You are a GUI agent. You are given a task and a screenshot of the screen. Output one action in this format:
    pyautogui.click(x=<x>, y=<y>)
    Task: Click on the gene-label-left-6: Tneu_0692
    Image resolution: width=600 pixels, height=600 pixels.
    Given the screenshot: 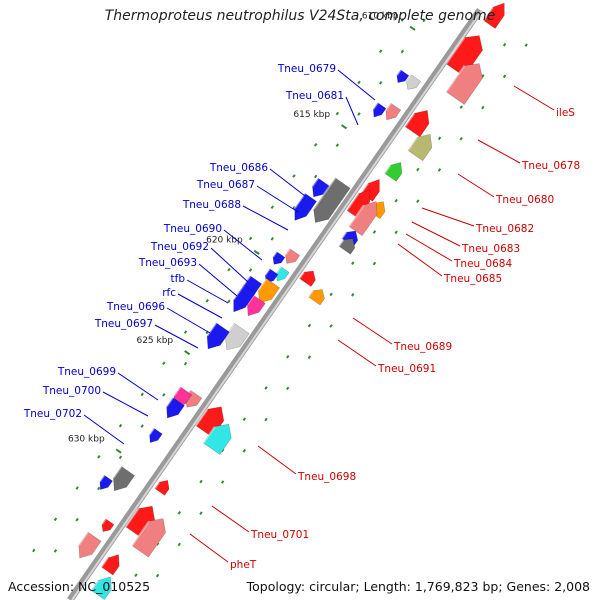 What is the action you would take?
    pyautogui.click(x=179, y=247)
    